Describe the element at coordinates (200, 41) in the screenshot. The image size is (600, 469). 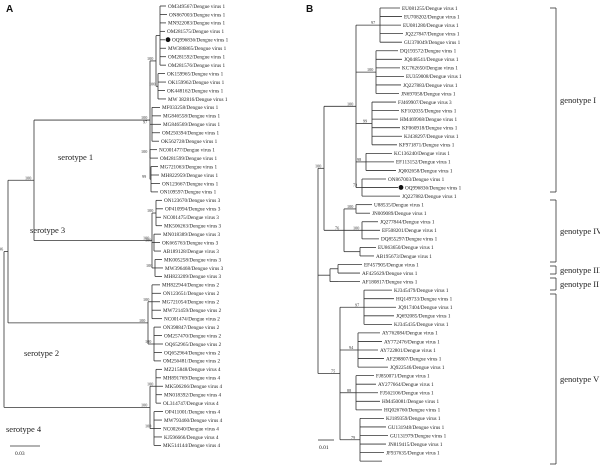
I see `panelA-leaf: OQ996836/Dengue virus 1` at that location.